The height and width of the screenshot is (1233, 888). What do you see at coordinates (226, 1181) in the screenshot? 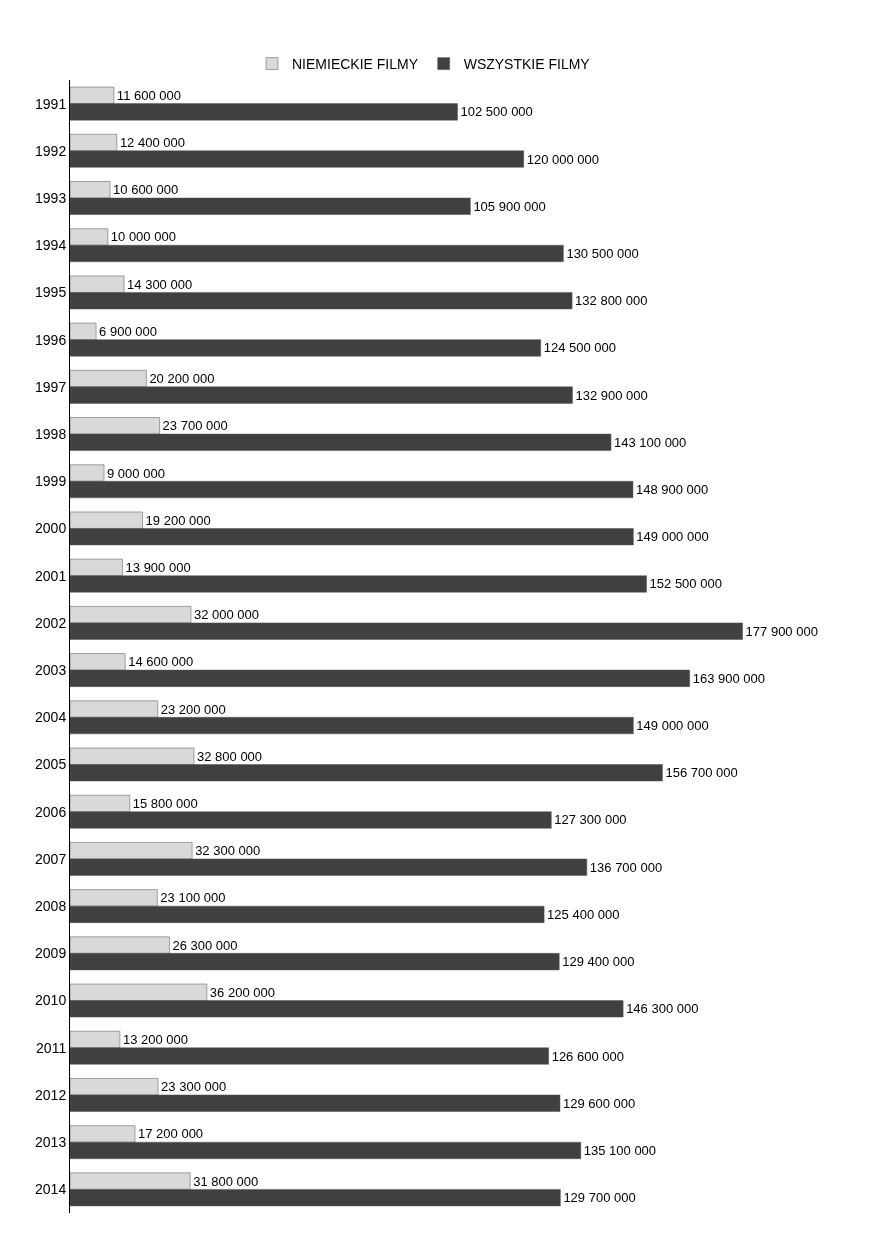
I see `data-label: 31 800 000` at bounding box center [226, 1181].